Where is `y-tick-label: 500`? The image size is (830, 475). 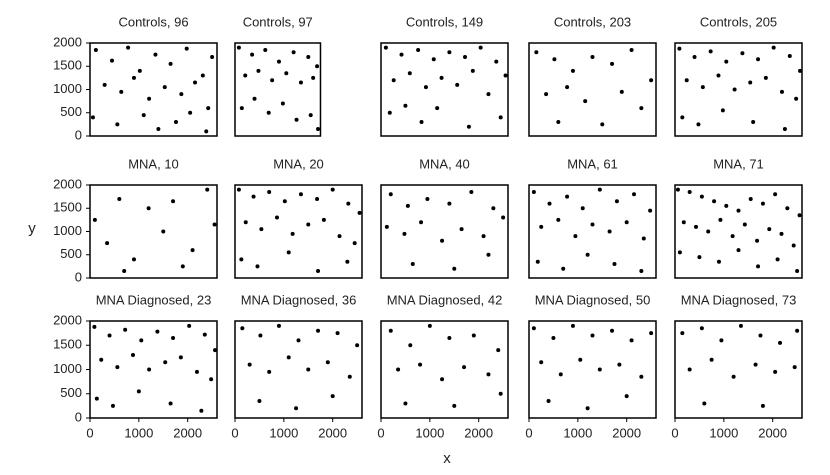 y-tick-label: 500 is located at coordinates (71, 253).